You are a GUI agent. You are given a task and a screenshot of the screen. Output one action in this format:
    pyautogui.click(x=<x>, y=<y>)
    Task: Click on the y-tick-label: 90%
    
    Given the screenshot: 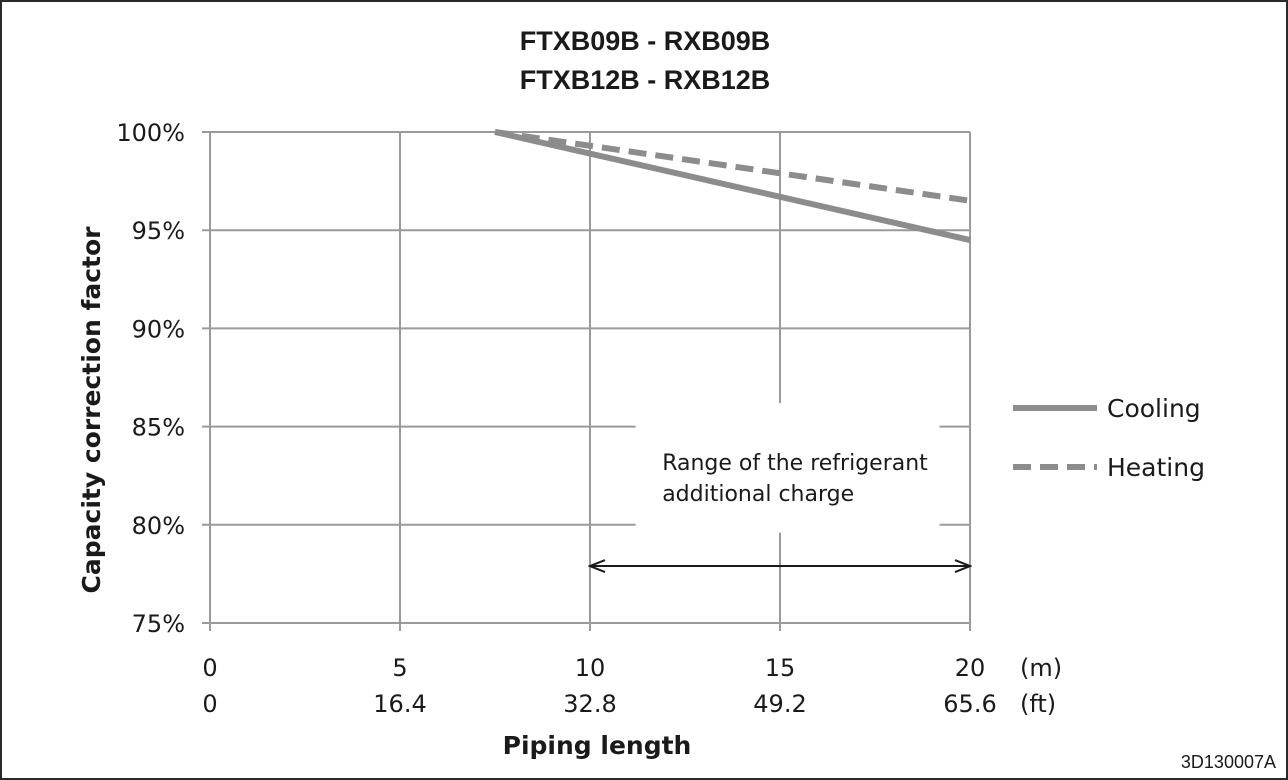 What is the action you would take?
    pyautogui.click(x=158, y=329)
    